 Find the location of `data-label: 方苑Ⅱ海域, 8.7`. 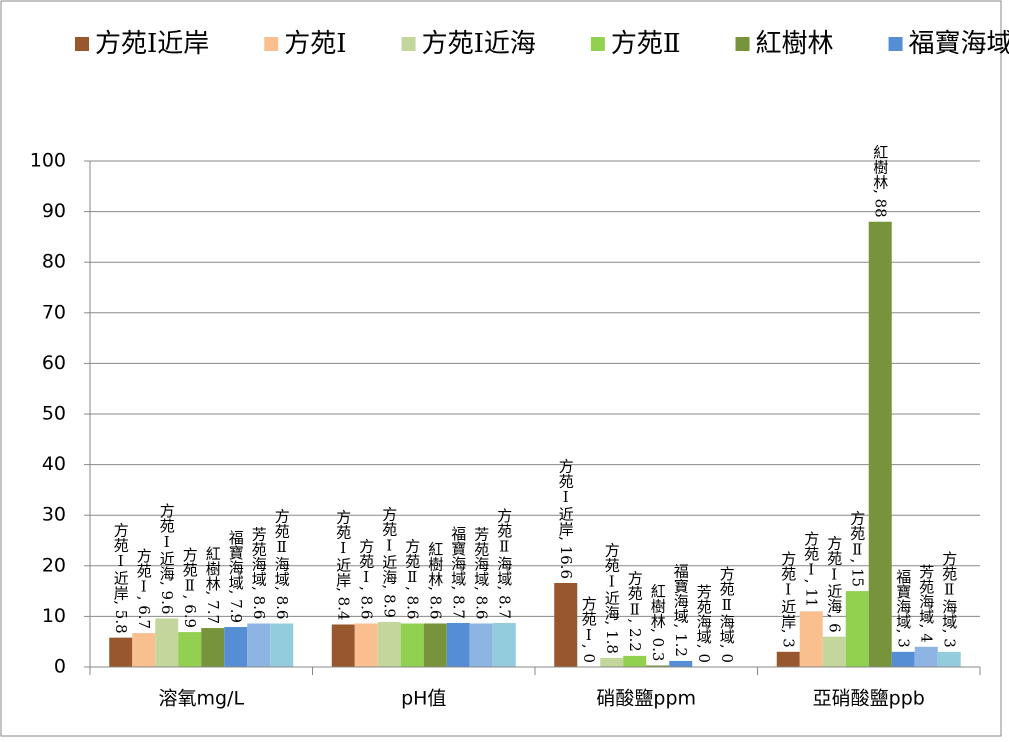

data-label: 方苑Ⅱ海域, 8.7 is located at coordinates (504, 563).